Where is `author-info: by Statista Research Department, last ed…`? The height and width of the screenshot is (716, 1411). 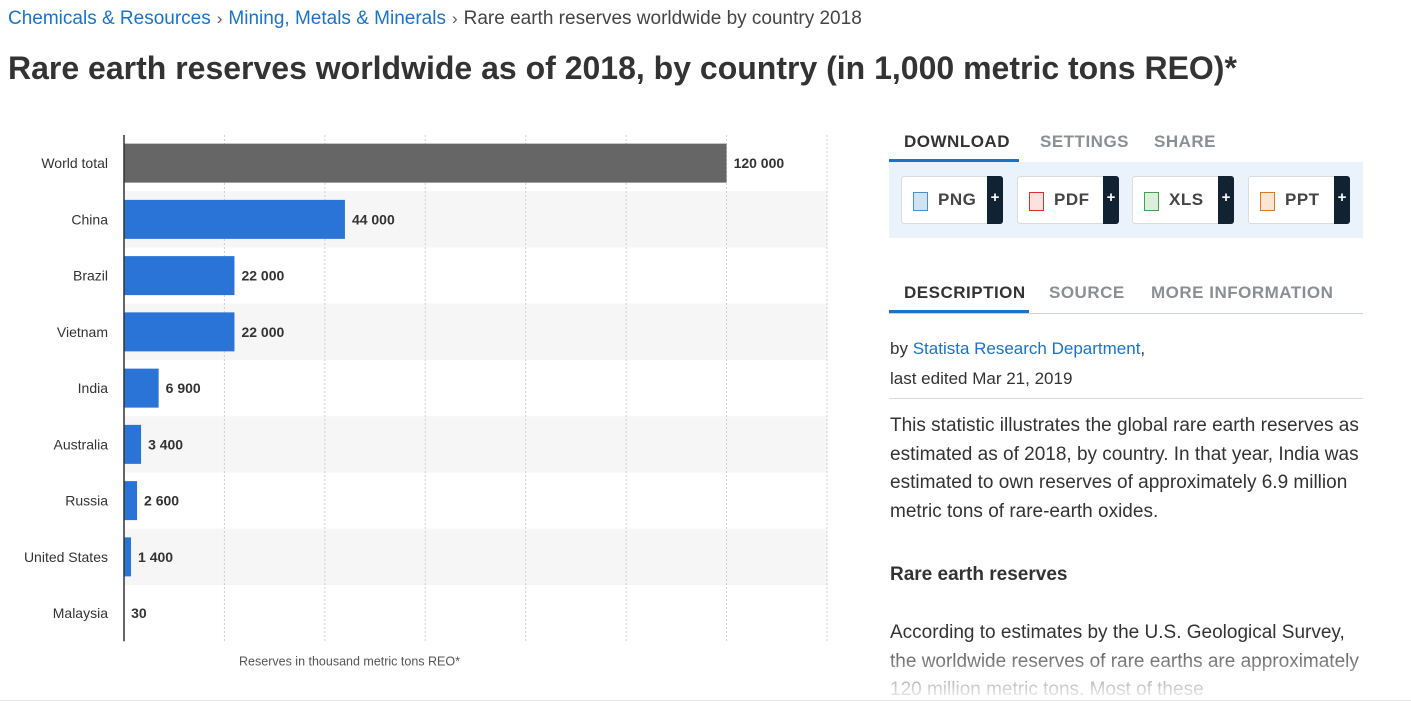
author-info: by Statista Research Department, last ed… is located at coordinates (1017, 364).